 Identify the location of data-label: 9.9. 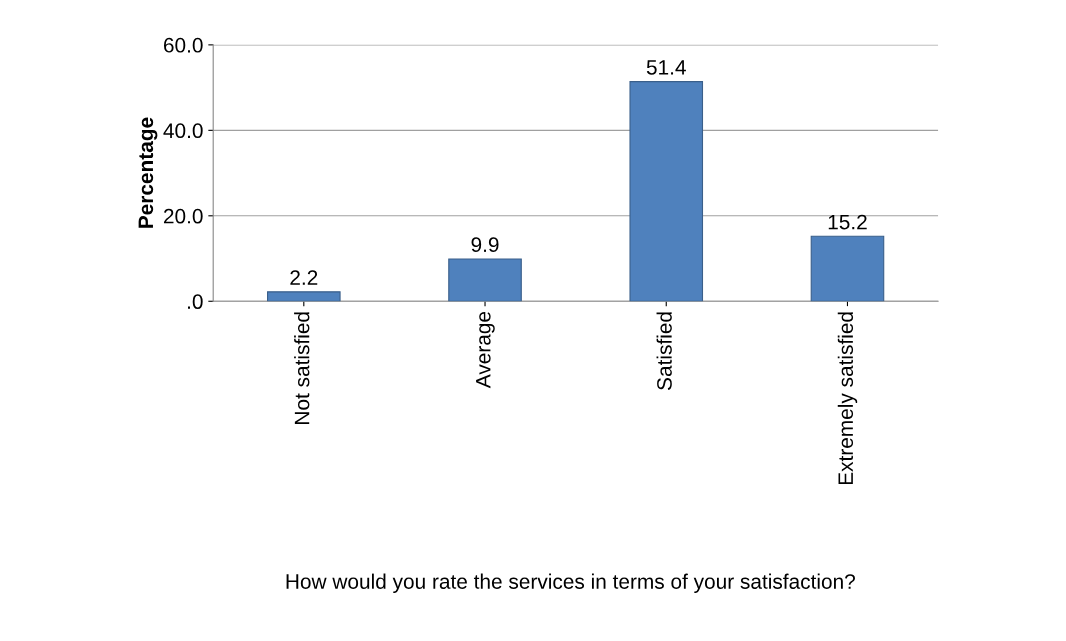
(485, 245).